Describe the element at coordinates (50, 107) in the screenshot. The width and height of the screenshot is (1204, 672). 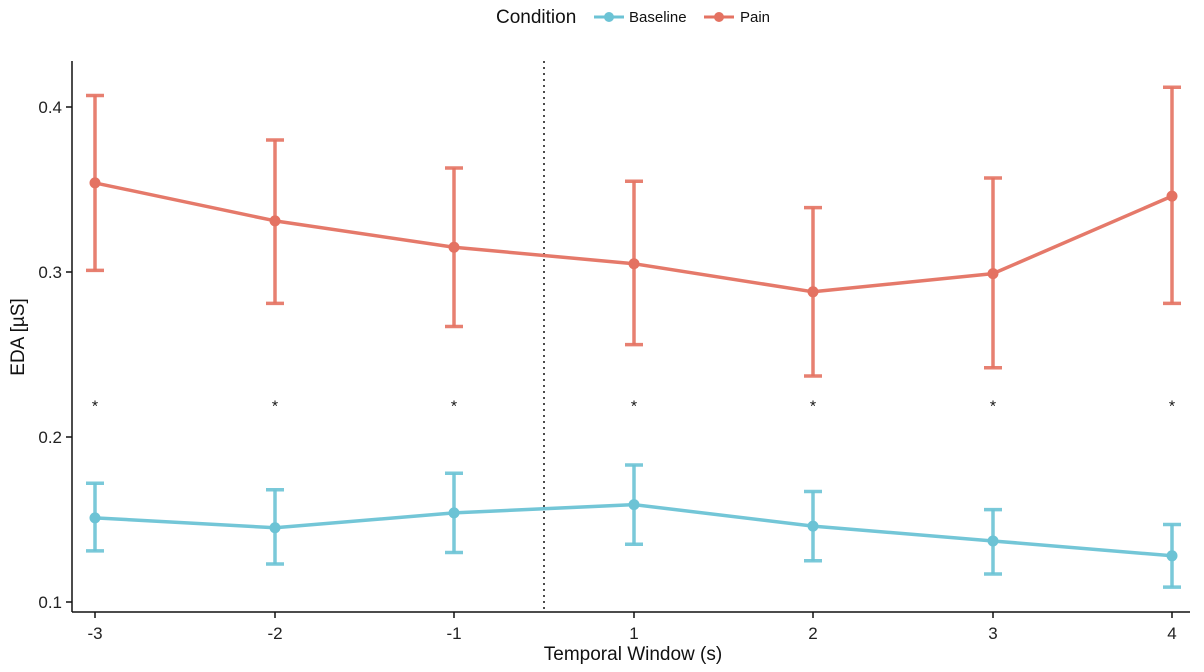
I see `y-tick-label: 0.4` at that location.